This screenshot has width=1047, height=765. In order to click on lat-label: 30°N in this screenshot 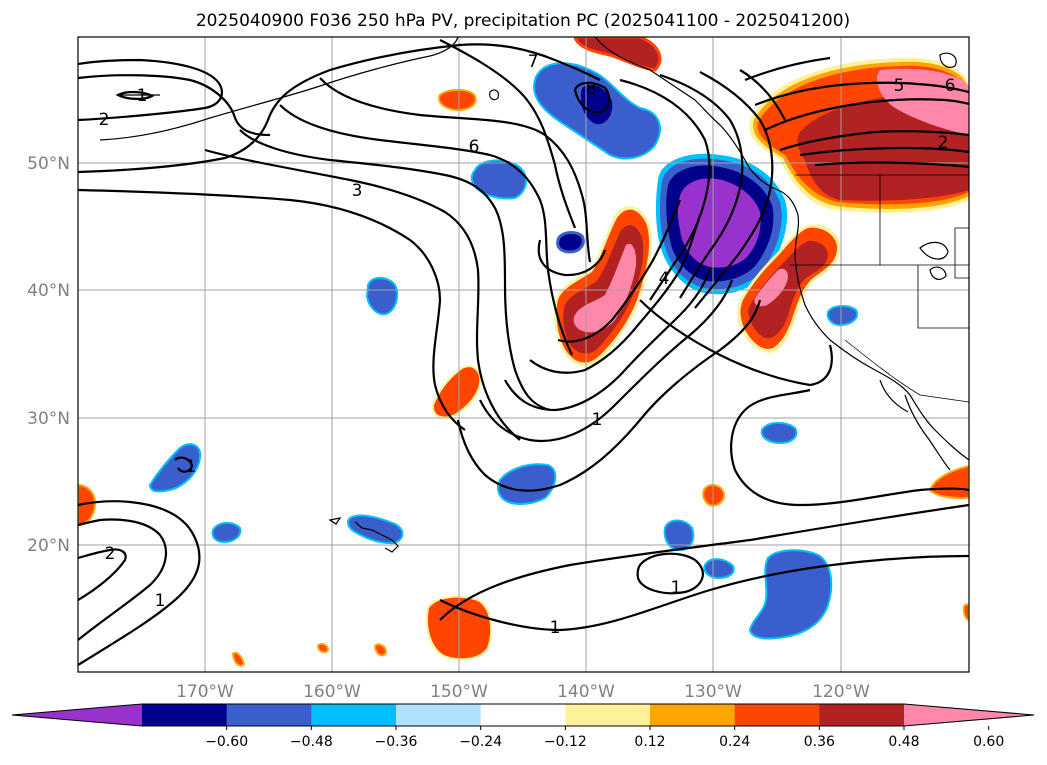, I will do `click(48, 419)`.